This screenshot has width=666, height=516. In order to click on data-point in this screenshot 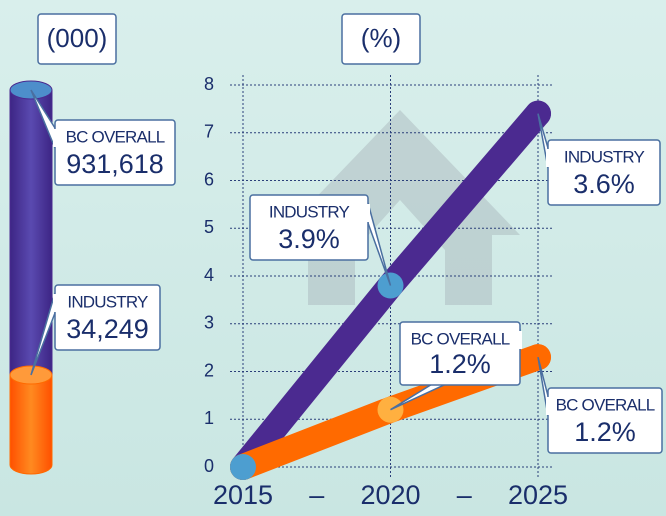, I will do `click(243, 467)`.